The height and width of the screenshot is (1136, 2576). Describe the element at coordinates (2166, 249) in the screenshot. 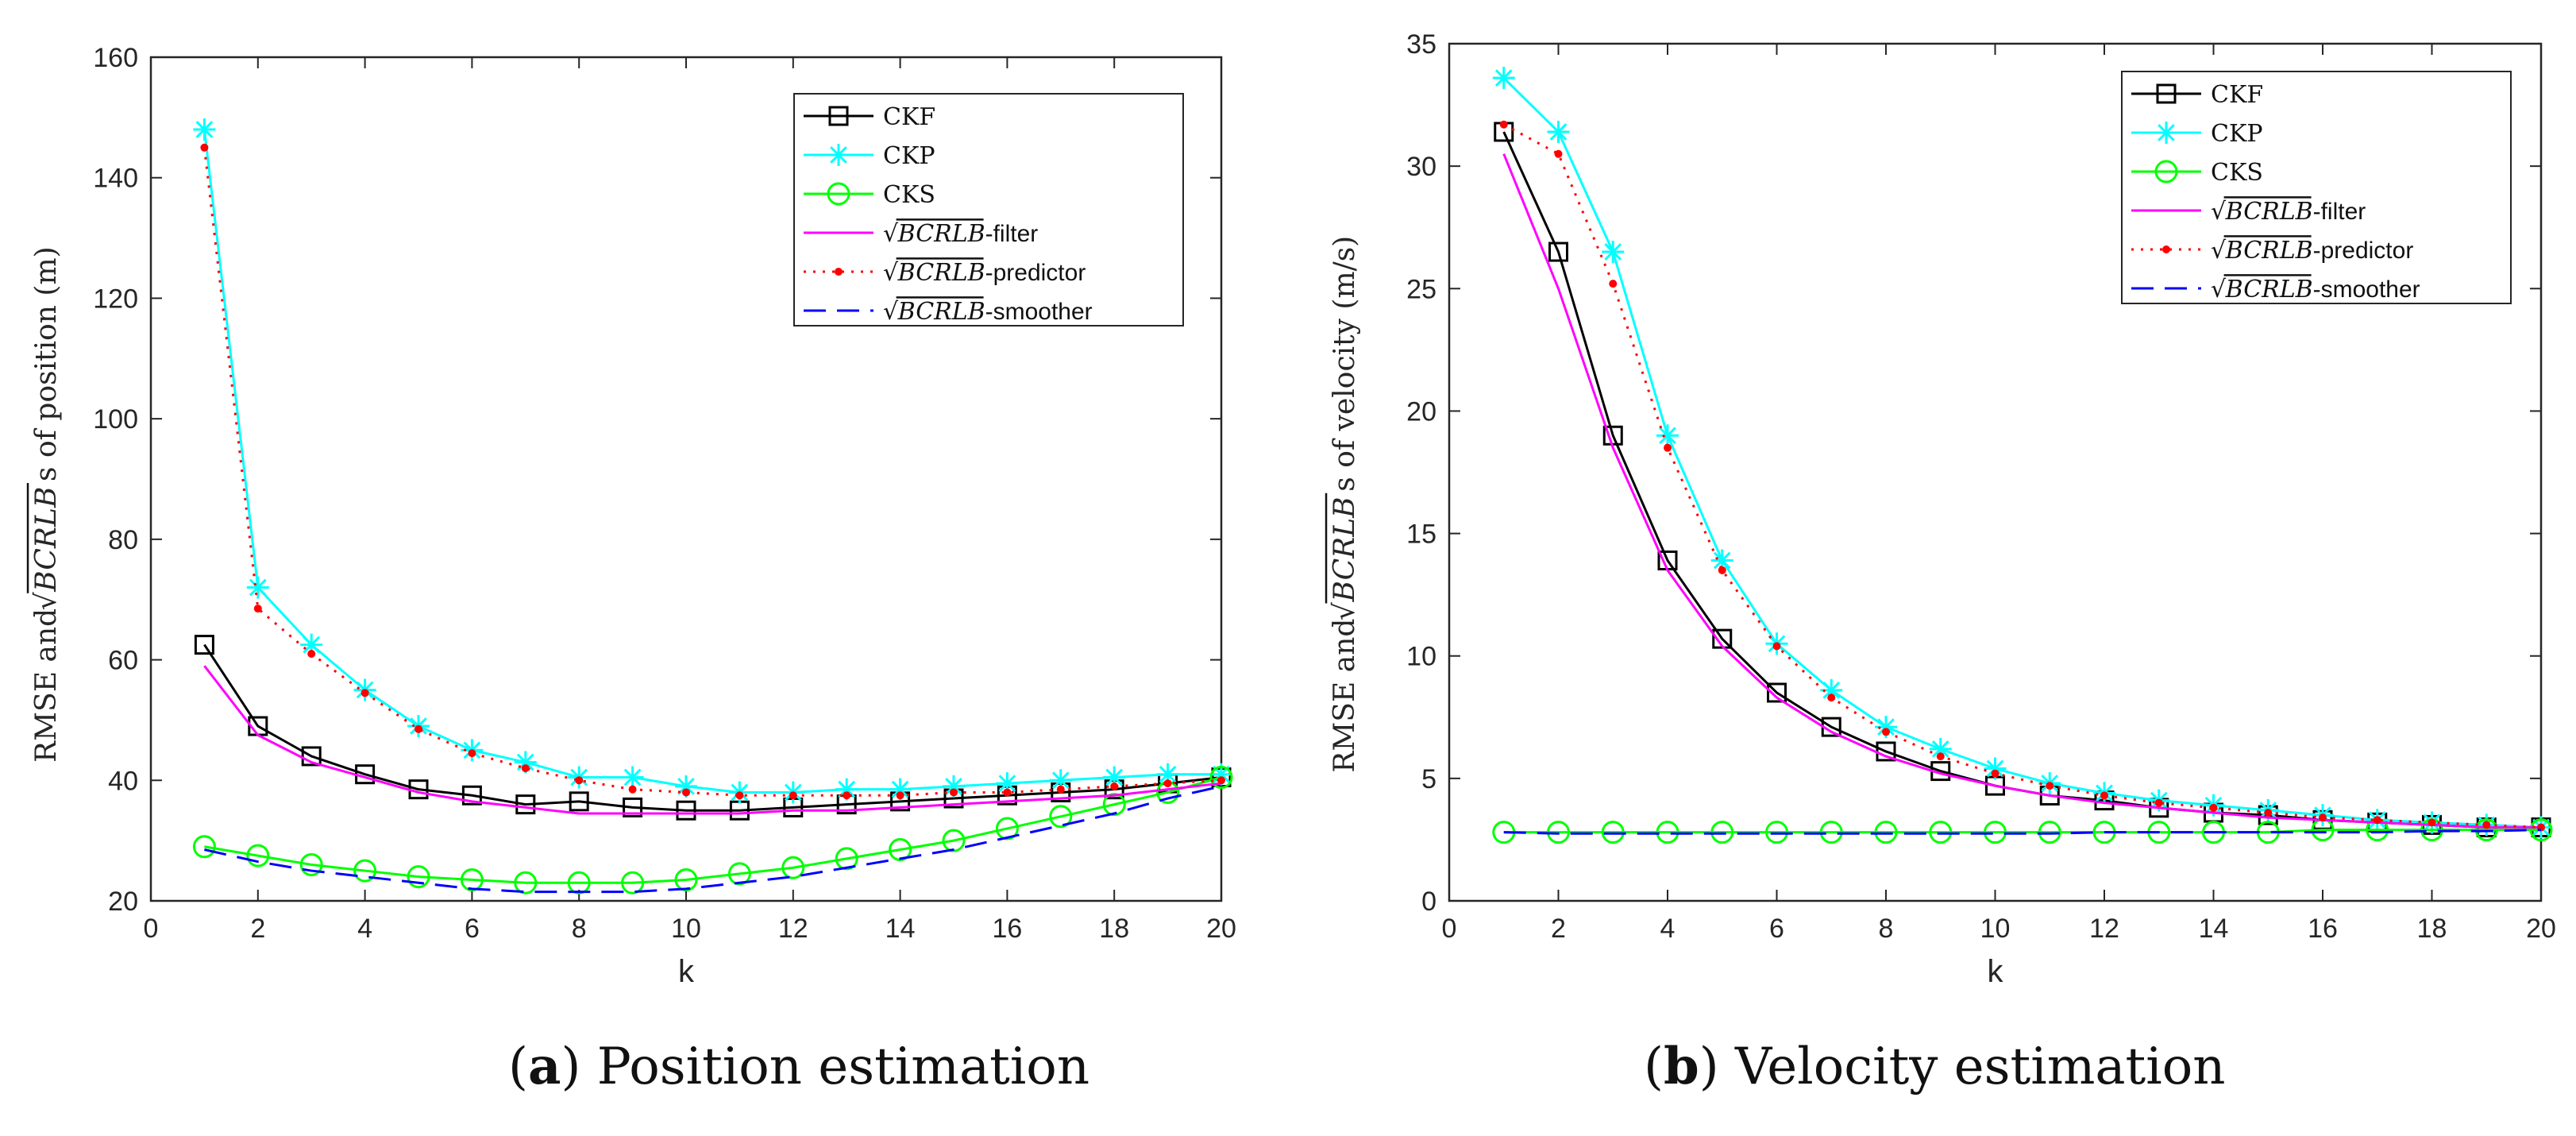

I see `legend-marker-bcrlb-predictor` at that location.